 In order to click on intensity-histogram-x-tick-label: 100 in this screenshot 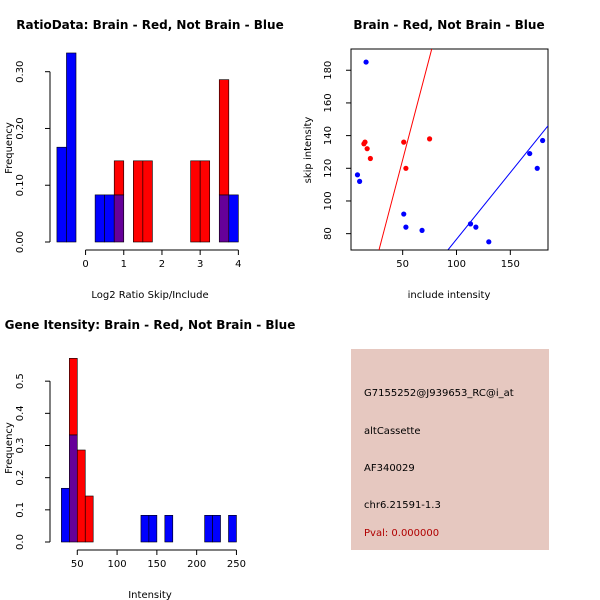, I will do `click(117, 564)`.